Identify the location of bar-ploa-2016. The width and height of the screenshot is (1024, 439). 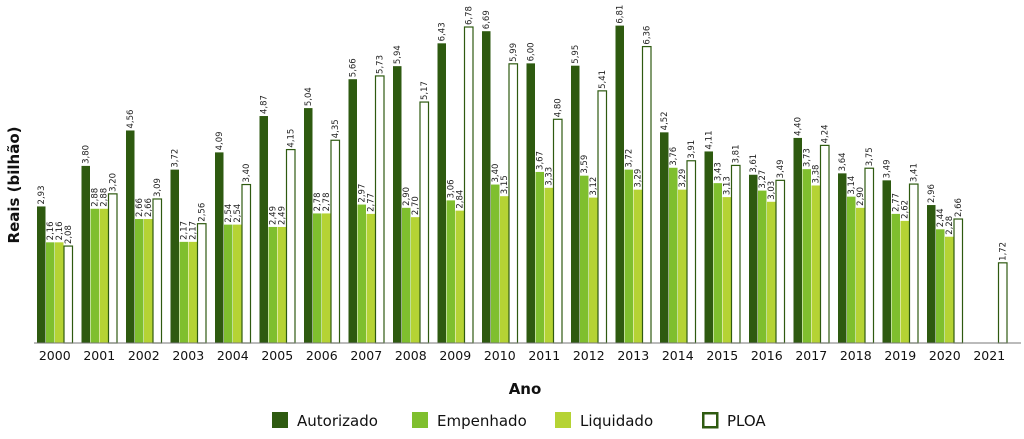
(780, 261).